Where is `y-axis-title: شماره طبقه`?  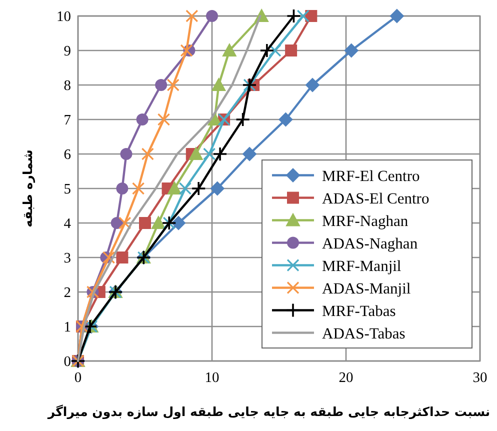
y-axis-title: شماره طبقه is located at coordinates (28, 189).